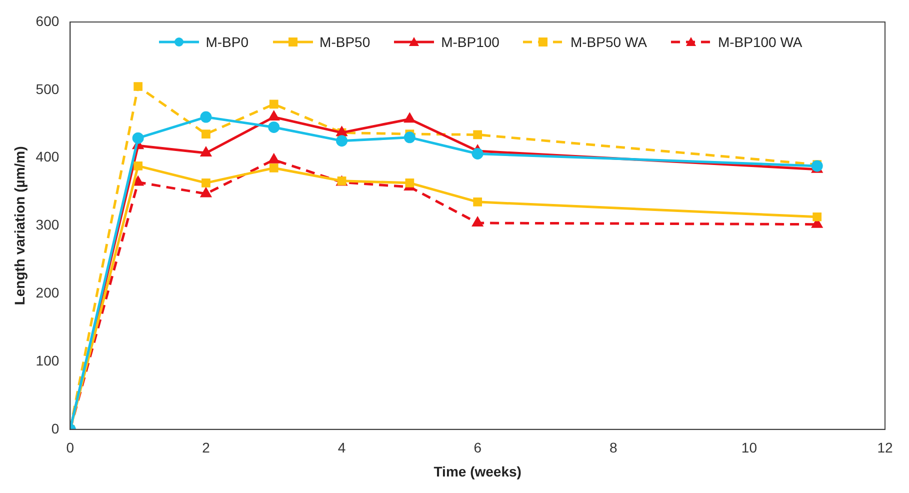 The width and height of the screenshot is (909, 493). What do you see at coordinates (342, 448) in the screenshot?
I see `x-tick-label: 4` at bounding box center [342, 448].